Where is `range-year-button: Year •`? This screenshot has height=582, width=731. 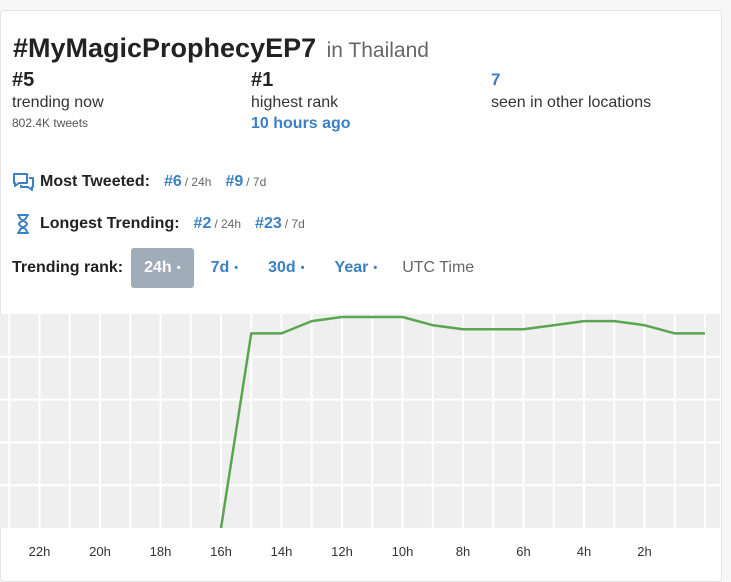 range-year-button: Year • is located at coordinates (356, 268).